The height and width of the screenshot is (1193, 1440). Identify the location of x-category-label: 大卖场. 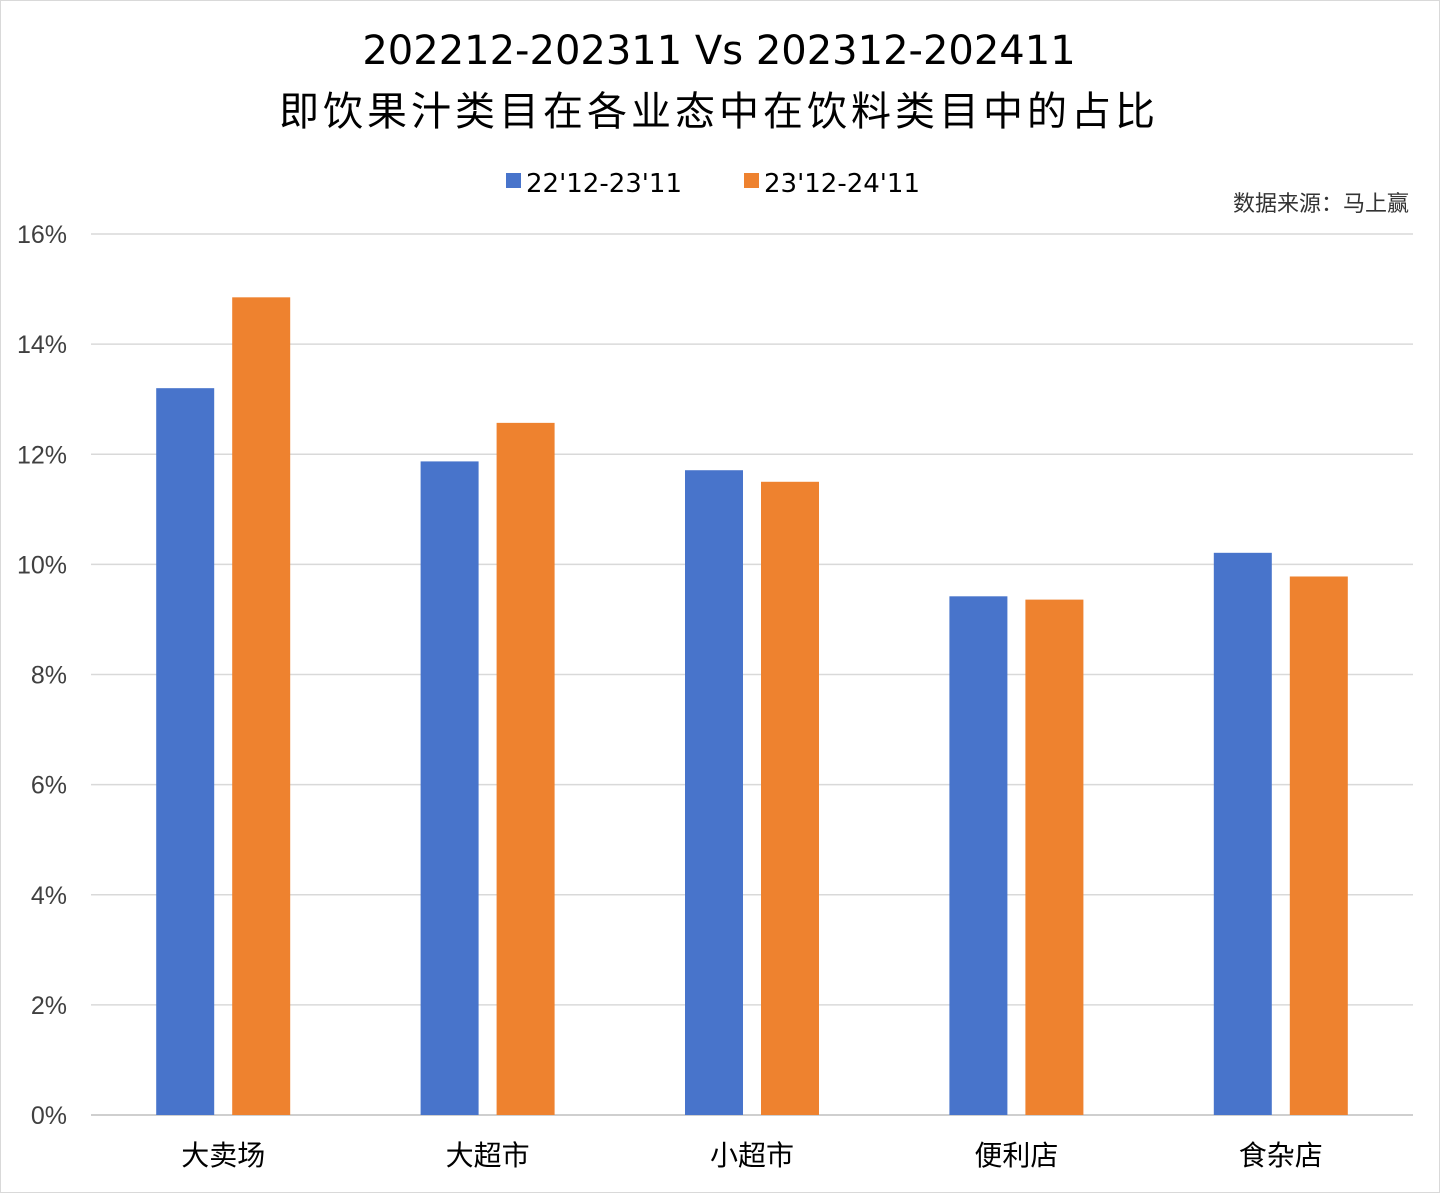
(223, 1155).